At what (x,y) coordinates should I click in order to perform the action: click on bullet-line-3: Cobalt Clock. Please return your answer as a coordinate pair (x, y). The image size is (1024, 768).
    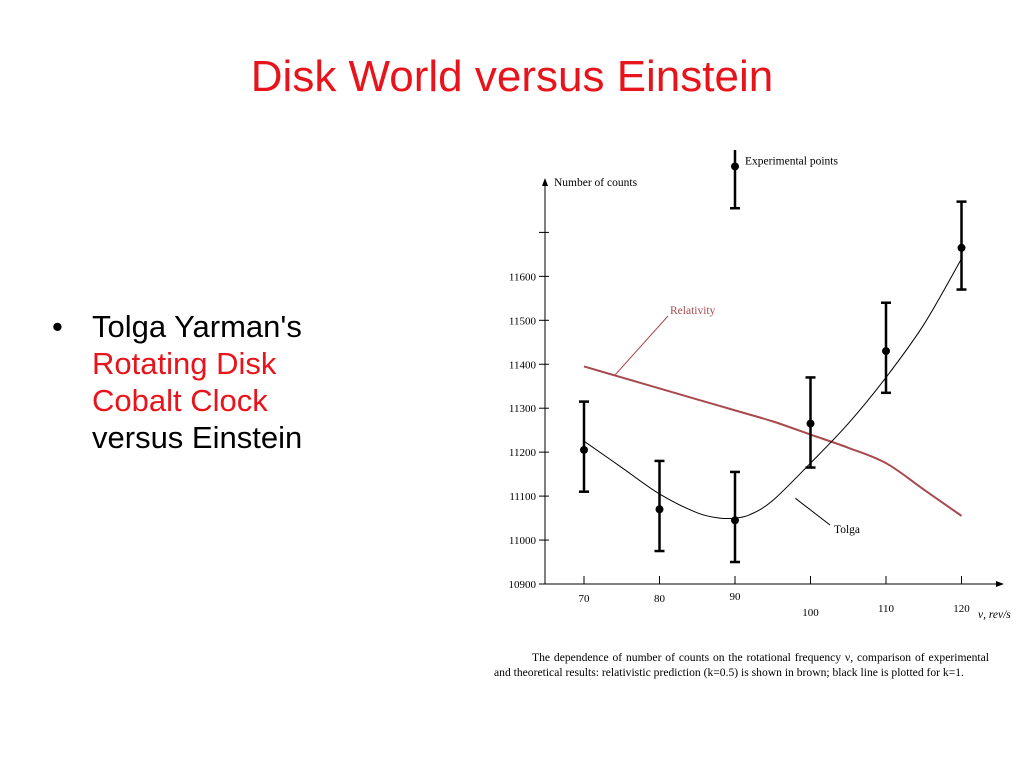
    Looking at the image, I should click on (180, 400).